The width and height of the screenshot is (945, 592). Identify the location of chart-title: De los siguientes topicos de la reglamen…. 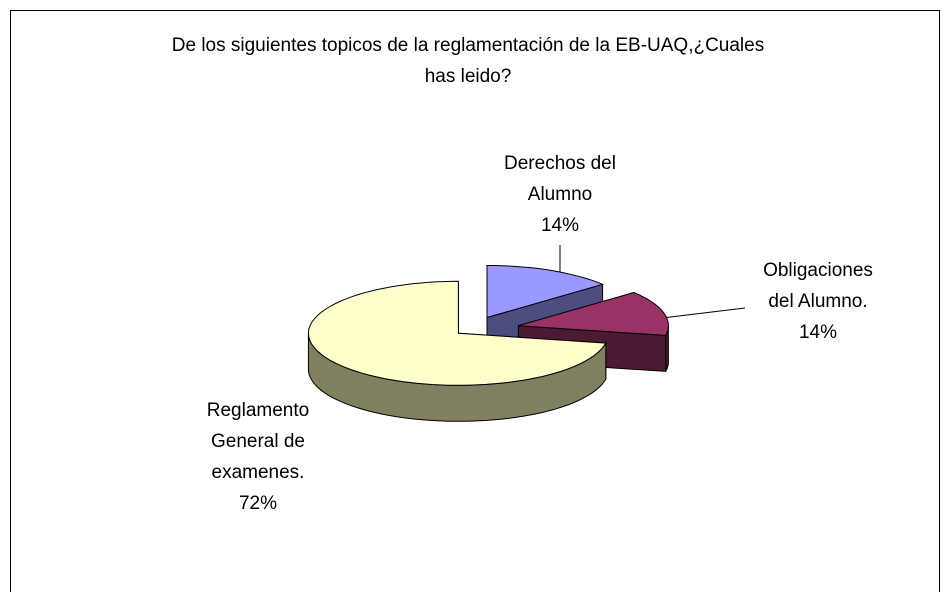
(468, 61).